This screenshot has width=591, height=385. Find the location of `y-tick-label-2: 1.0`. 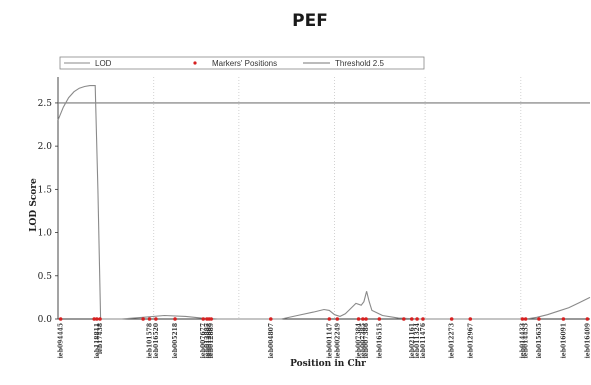

y-tick-label-2: 1.0 is located at coordinates (45, 234).